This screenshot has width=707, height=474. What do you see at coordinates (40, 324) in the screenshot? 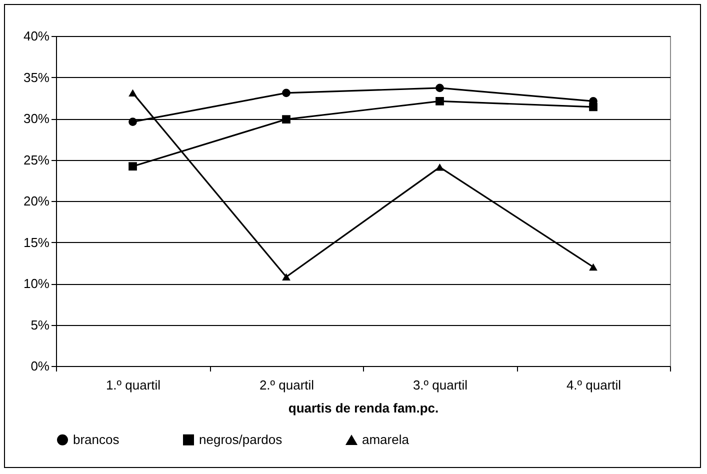
I see `y-tick-label: 5%` at bounding box center [40, 324].